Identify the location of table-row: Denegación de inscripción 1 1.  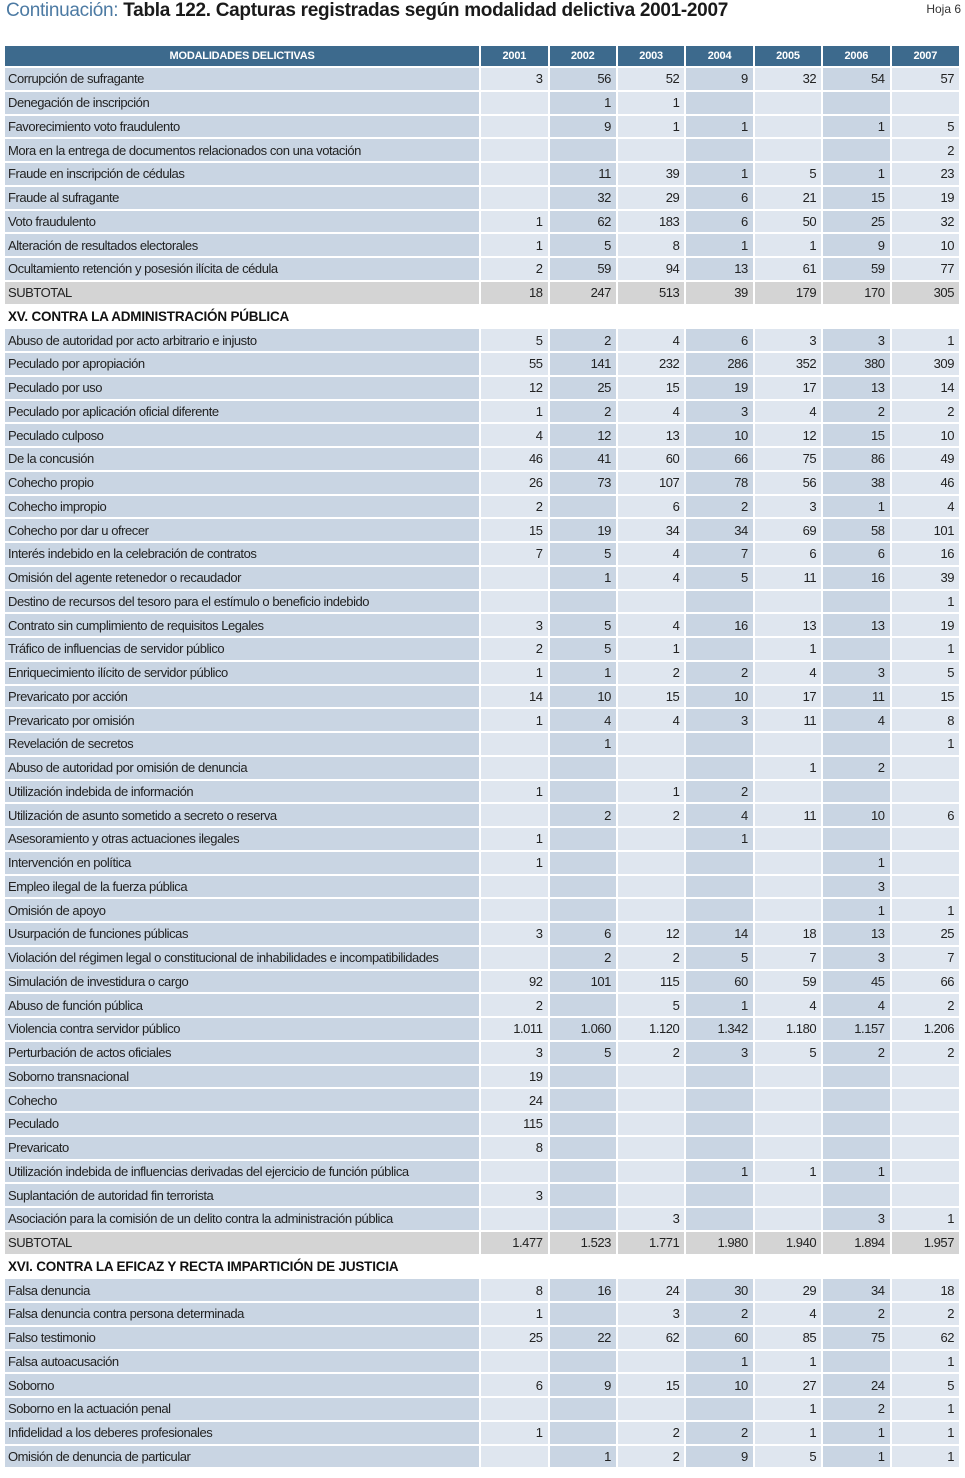
(482, 102).